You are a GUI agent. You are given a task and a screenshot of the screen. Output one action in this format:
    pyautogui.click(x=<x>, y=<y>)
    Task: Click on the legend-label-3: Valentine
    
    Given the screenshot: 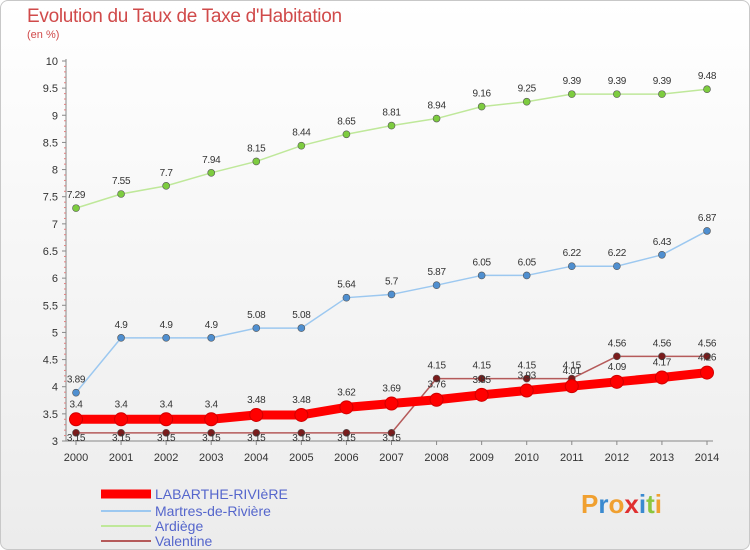 What is the action you would take?
    pyautogui.click(x=184, y=541)
    